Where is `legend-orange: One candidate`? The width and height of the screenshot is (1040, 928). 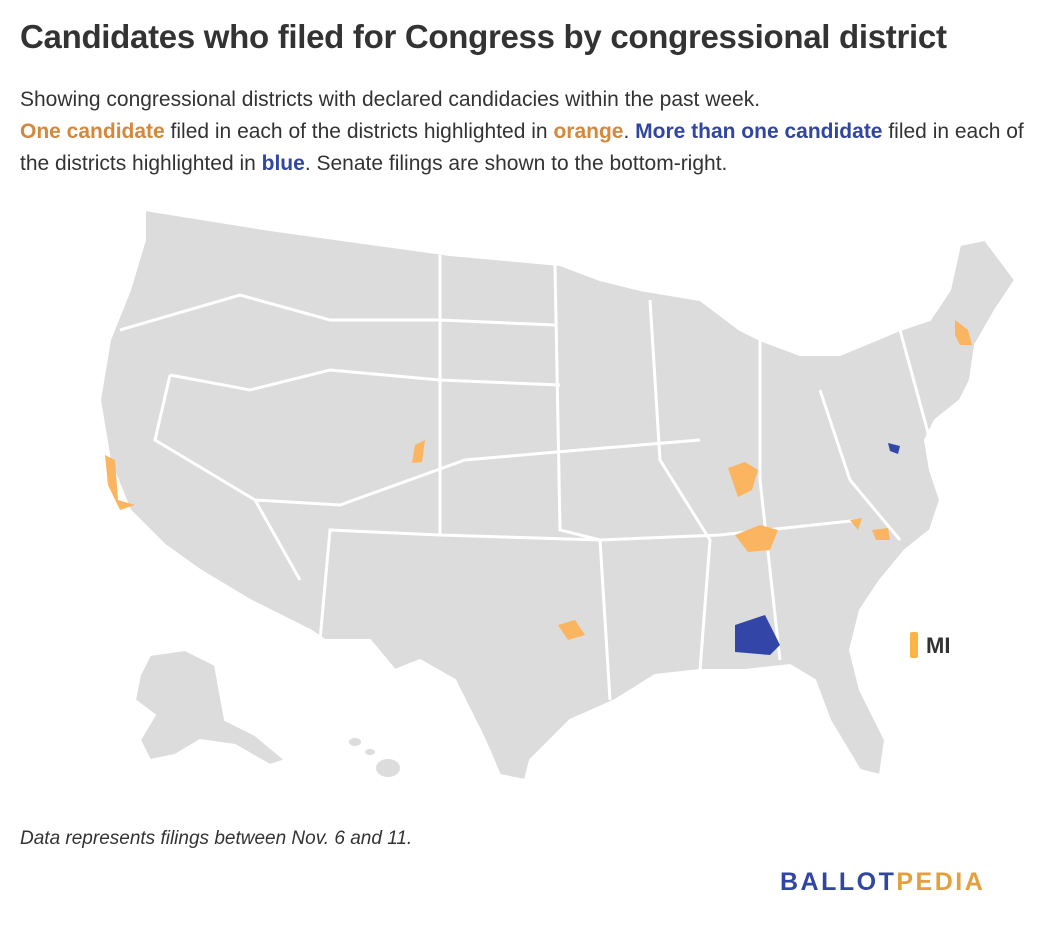
legend-orange: One candidate is located at coordinates (92, 131).